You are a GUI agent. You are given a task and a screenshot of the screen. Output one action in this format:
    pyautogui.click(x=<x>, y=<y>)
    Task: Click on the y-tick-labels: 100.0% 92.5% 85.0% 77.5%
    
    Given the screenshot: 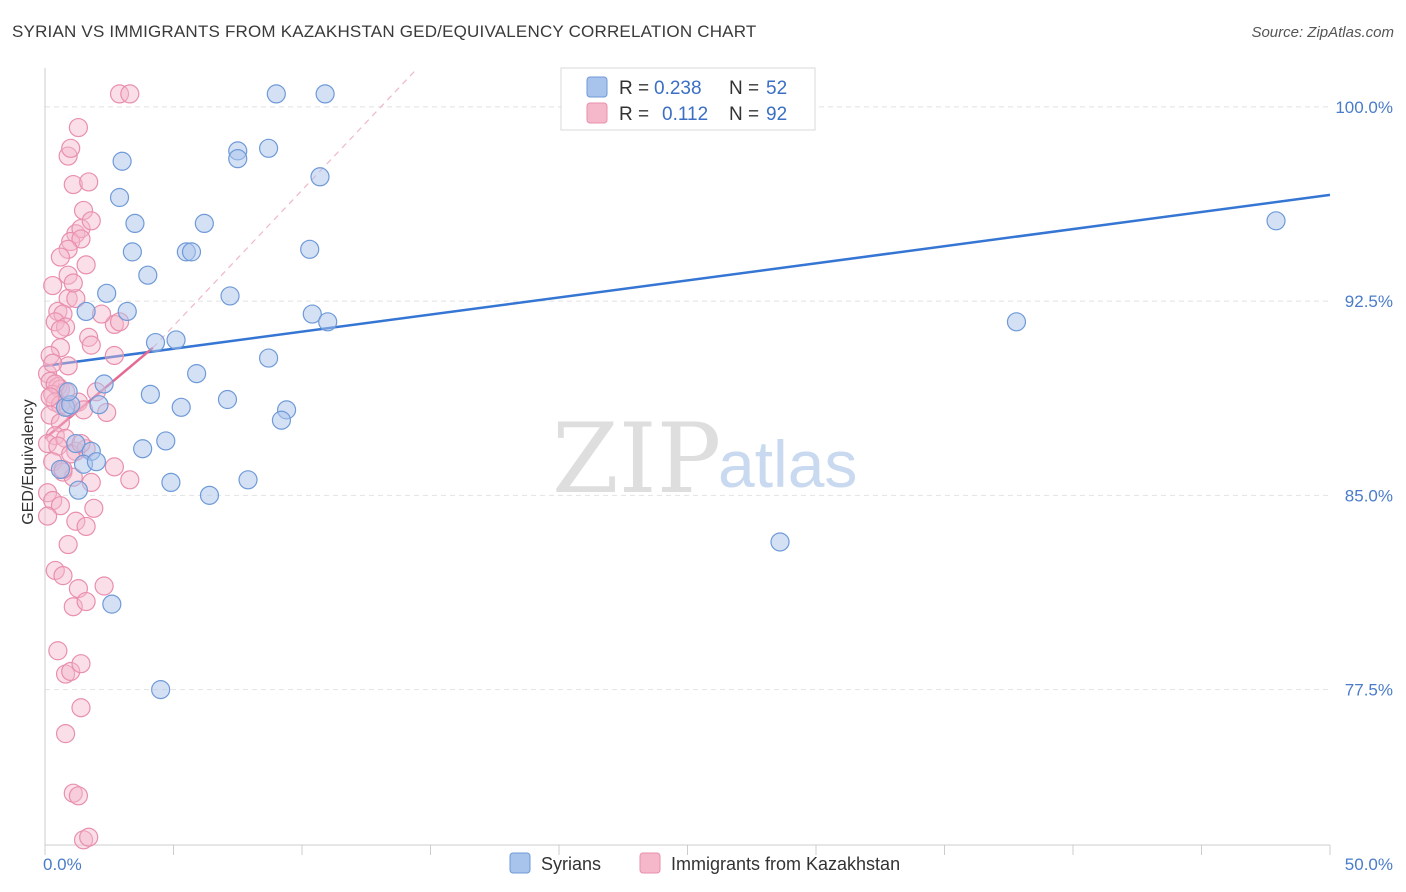 What is the action you would take?
    pyautogui.click(x=1364, y=399)
    